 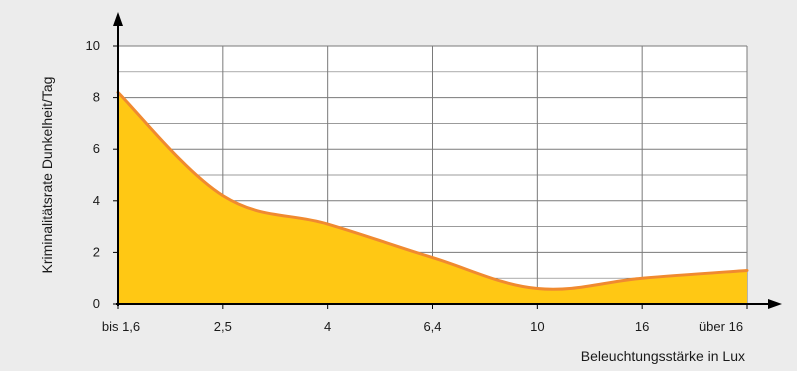 What do you see at coordinates (721, 326) in the screenshot?
I see `x-tick-label: über 16` at bounding box center [721, 326].